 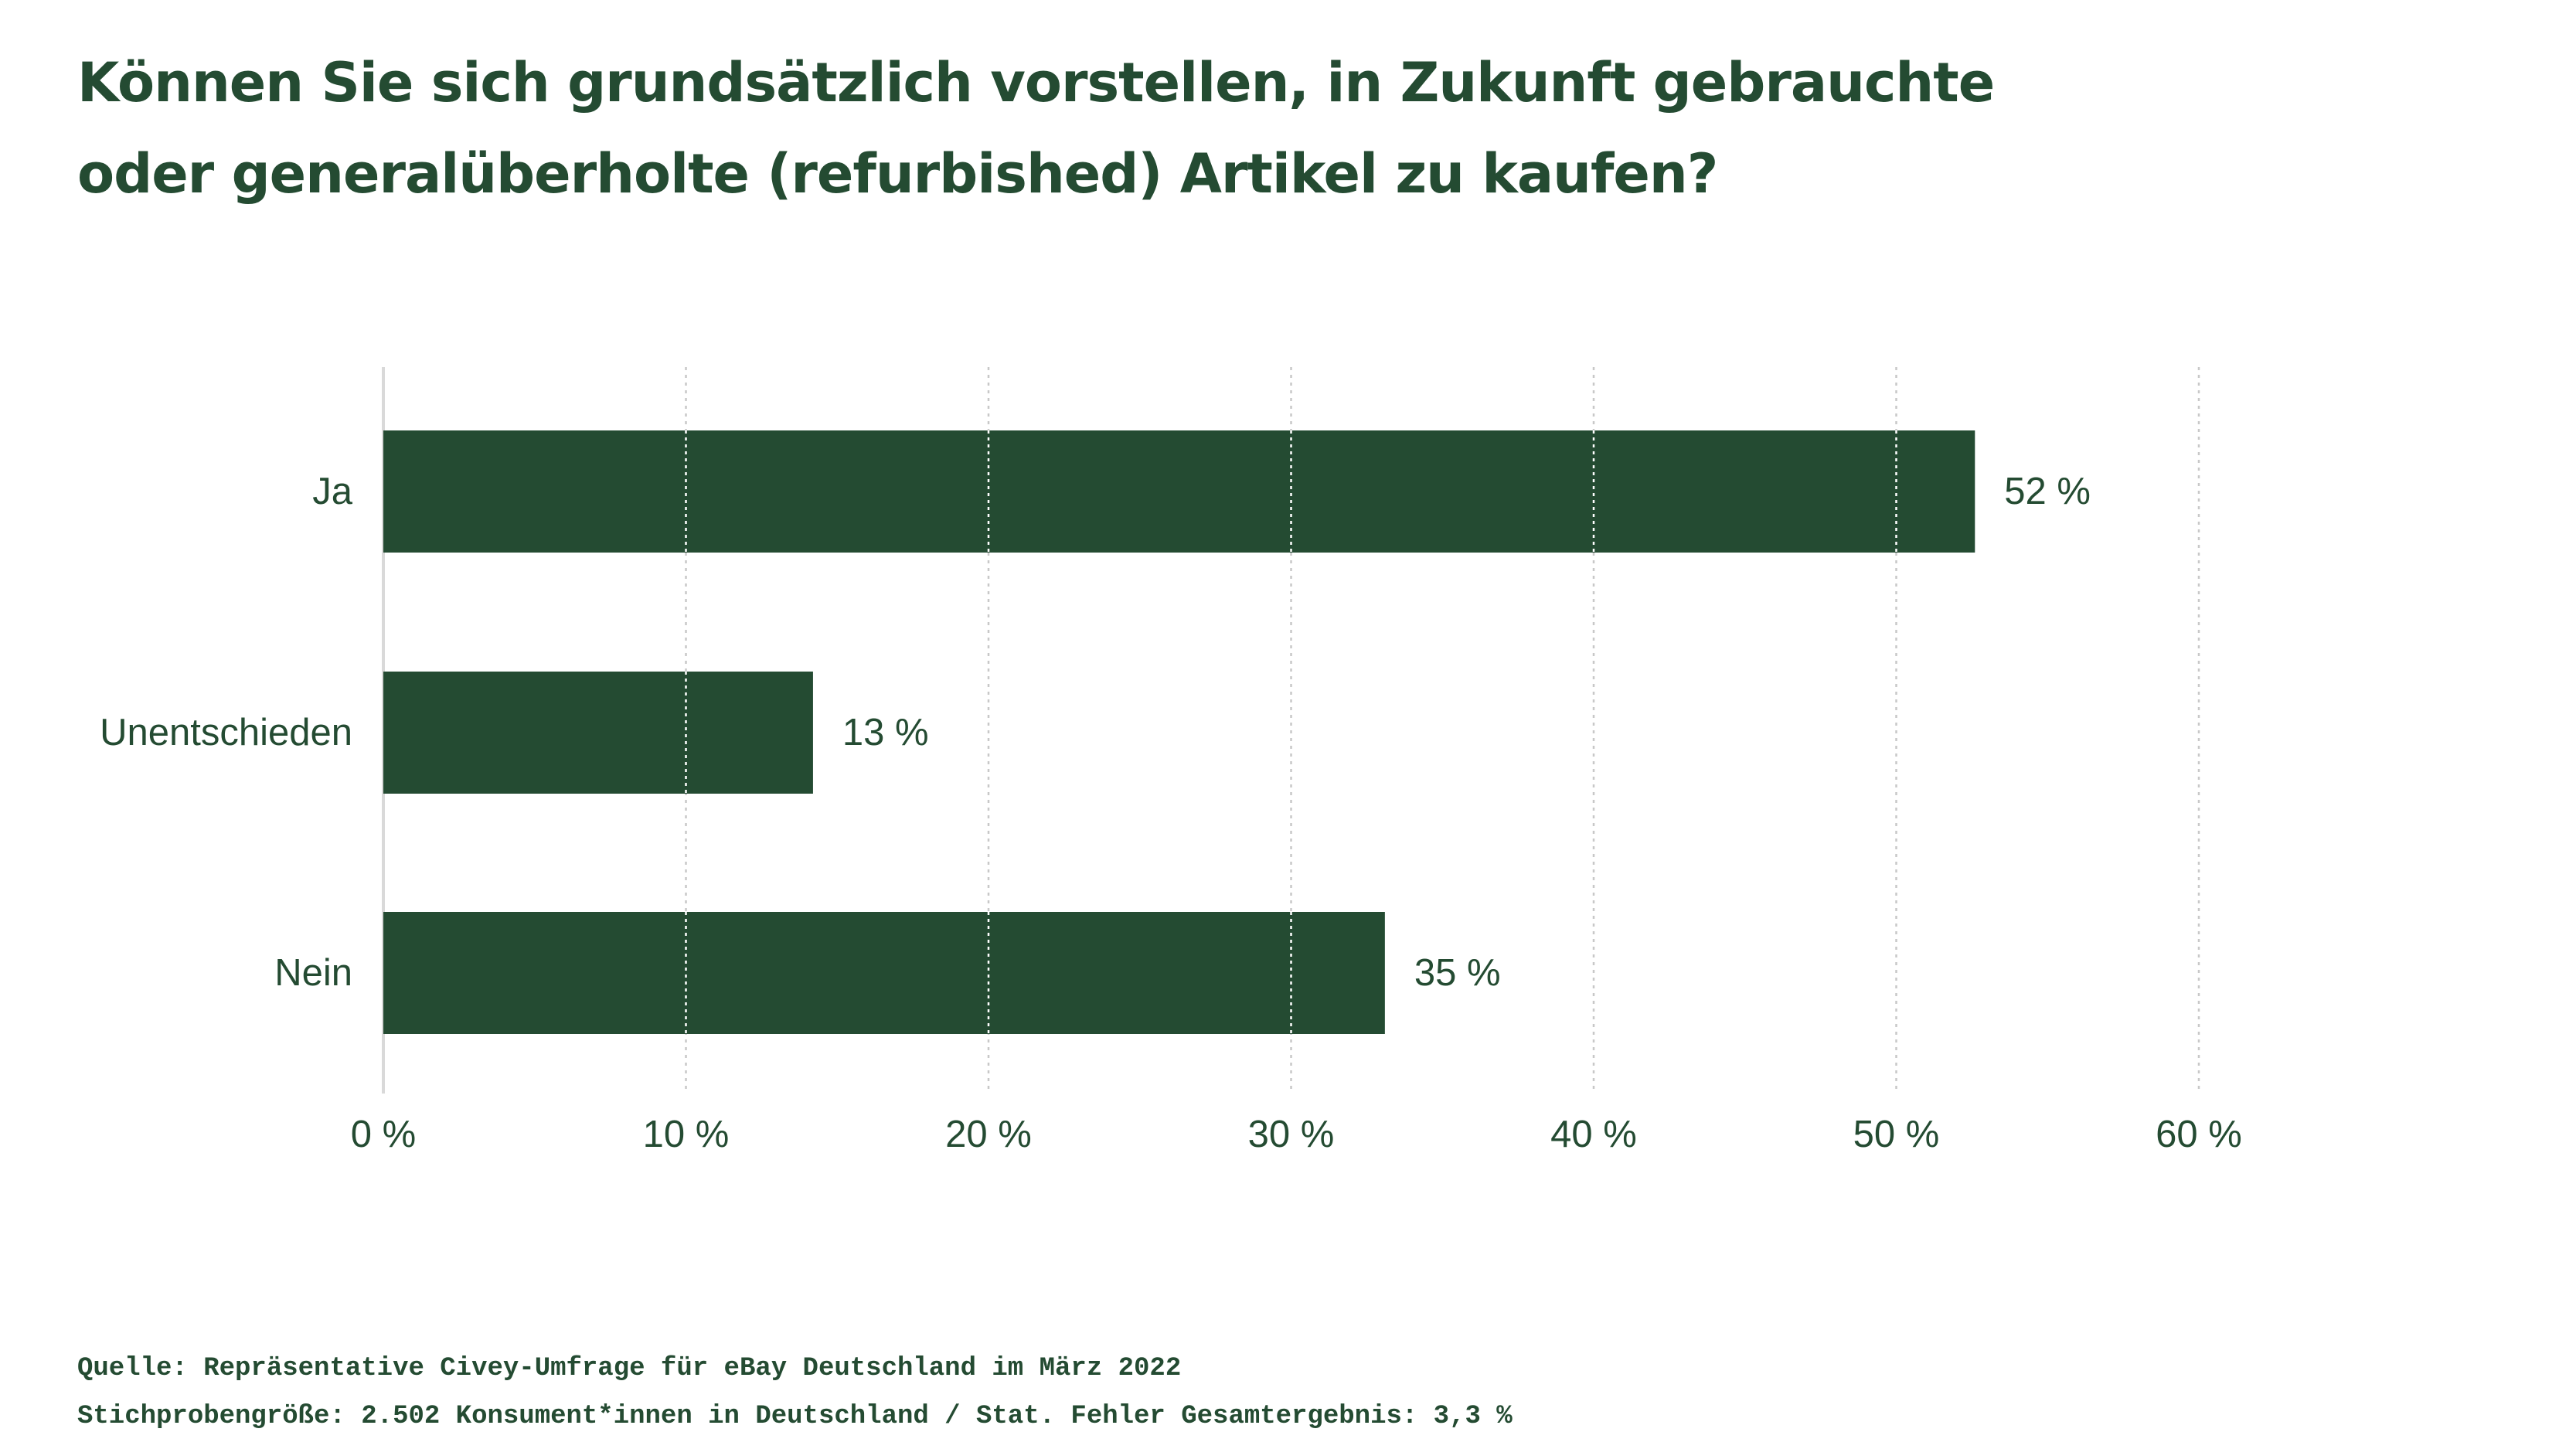 What do you see at coordinates (383, 1134) in the screenshot?
I see `x-tick-label-0: 0 %` at bounding box center [383, 1134].